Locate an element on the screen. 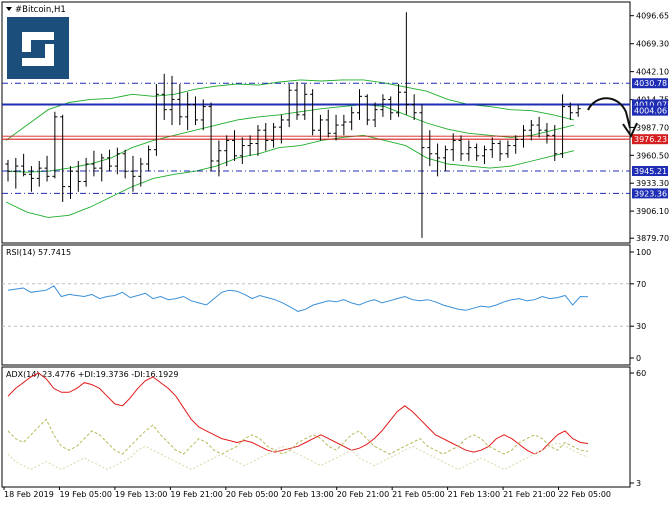  logo-background is located at coordinates (38, 48).